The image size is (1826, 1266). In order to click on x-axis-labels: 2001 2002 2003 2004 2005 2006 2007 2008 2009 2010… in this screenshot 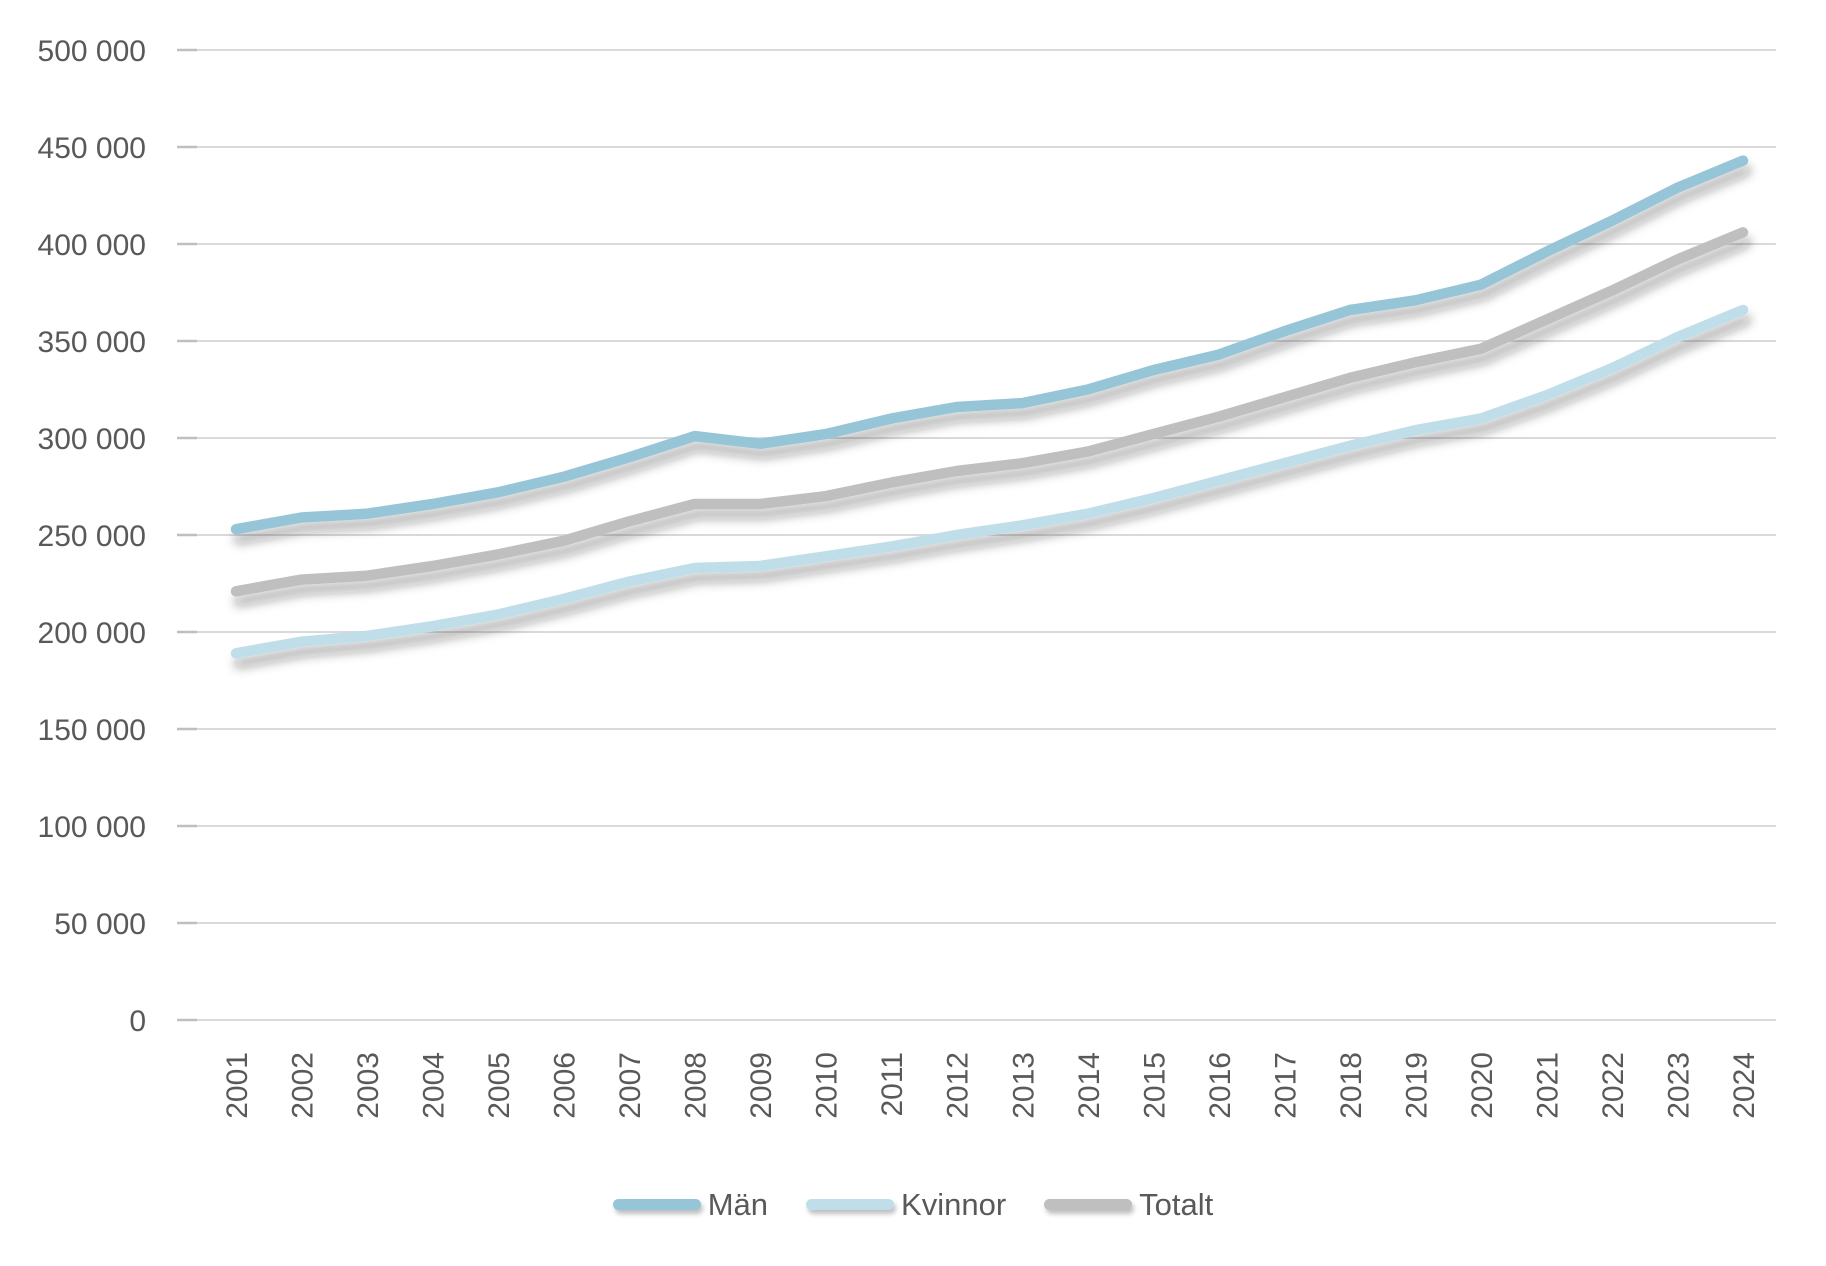, I will do `click(991, 1085)`.